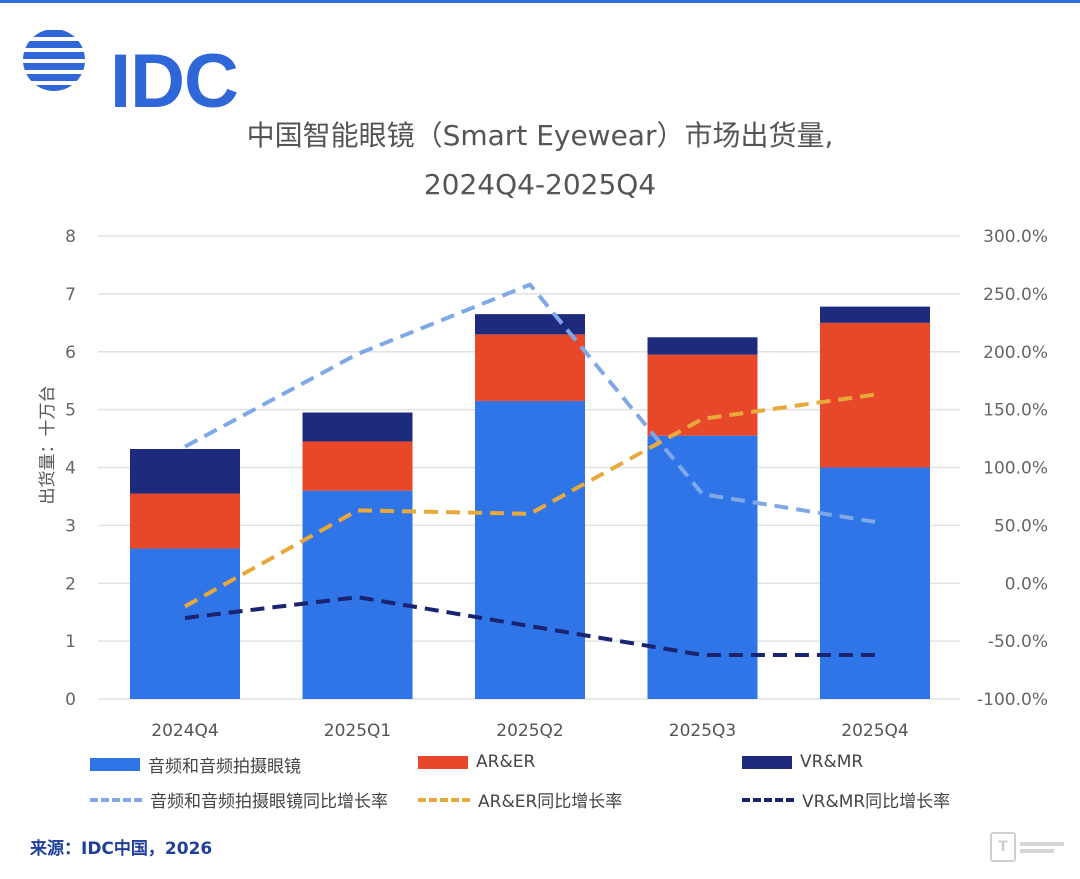 The image size is (1080, 879). I want to click on y-tick-label: 6, so click(70, 353).